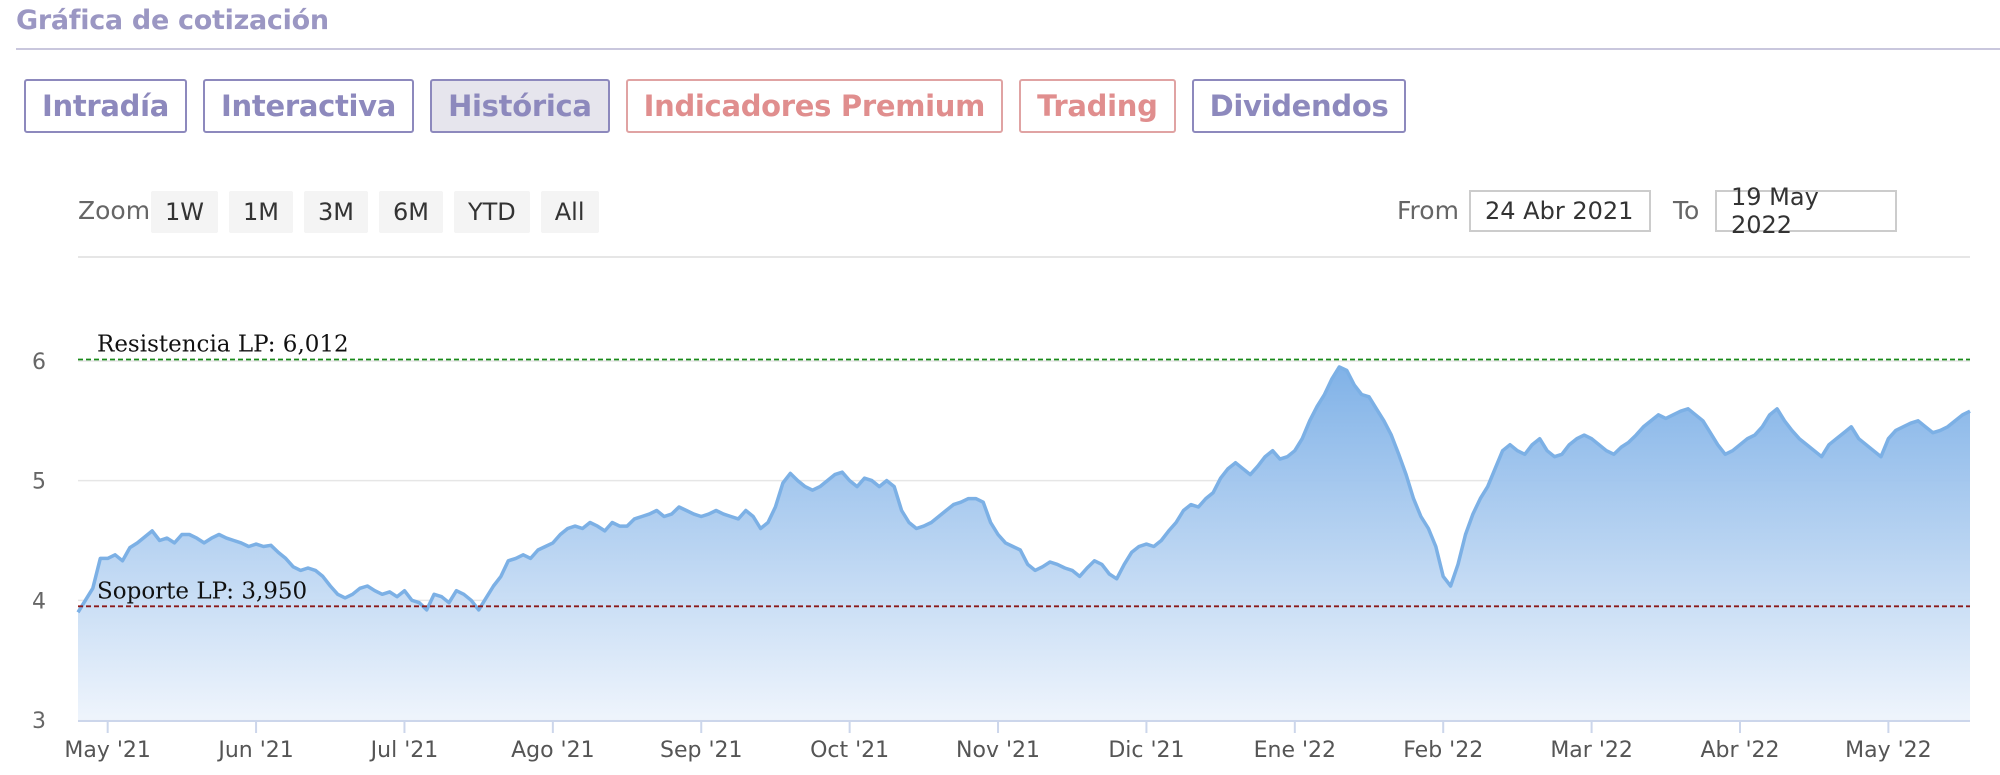  I want to click on x-tick-label: Feb '22, so click(1443, 750).